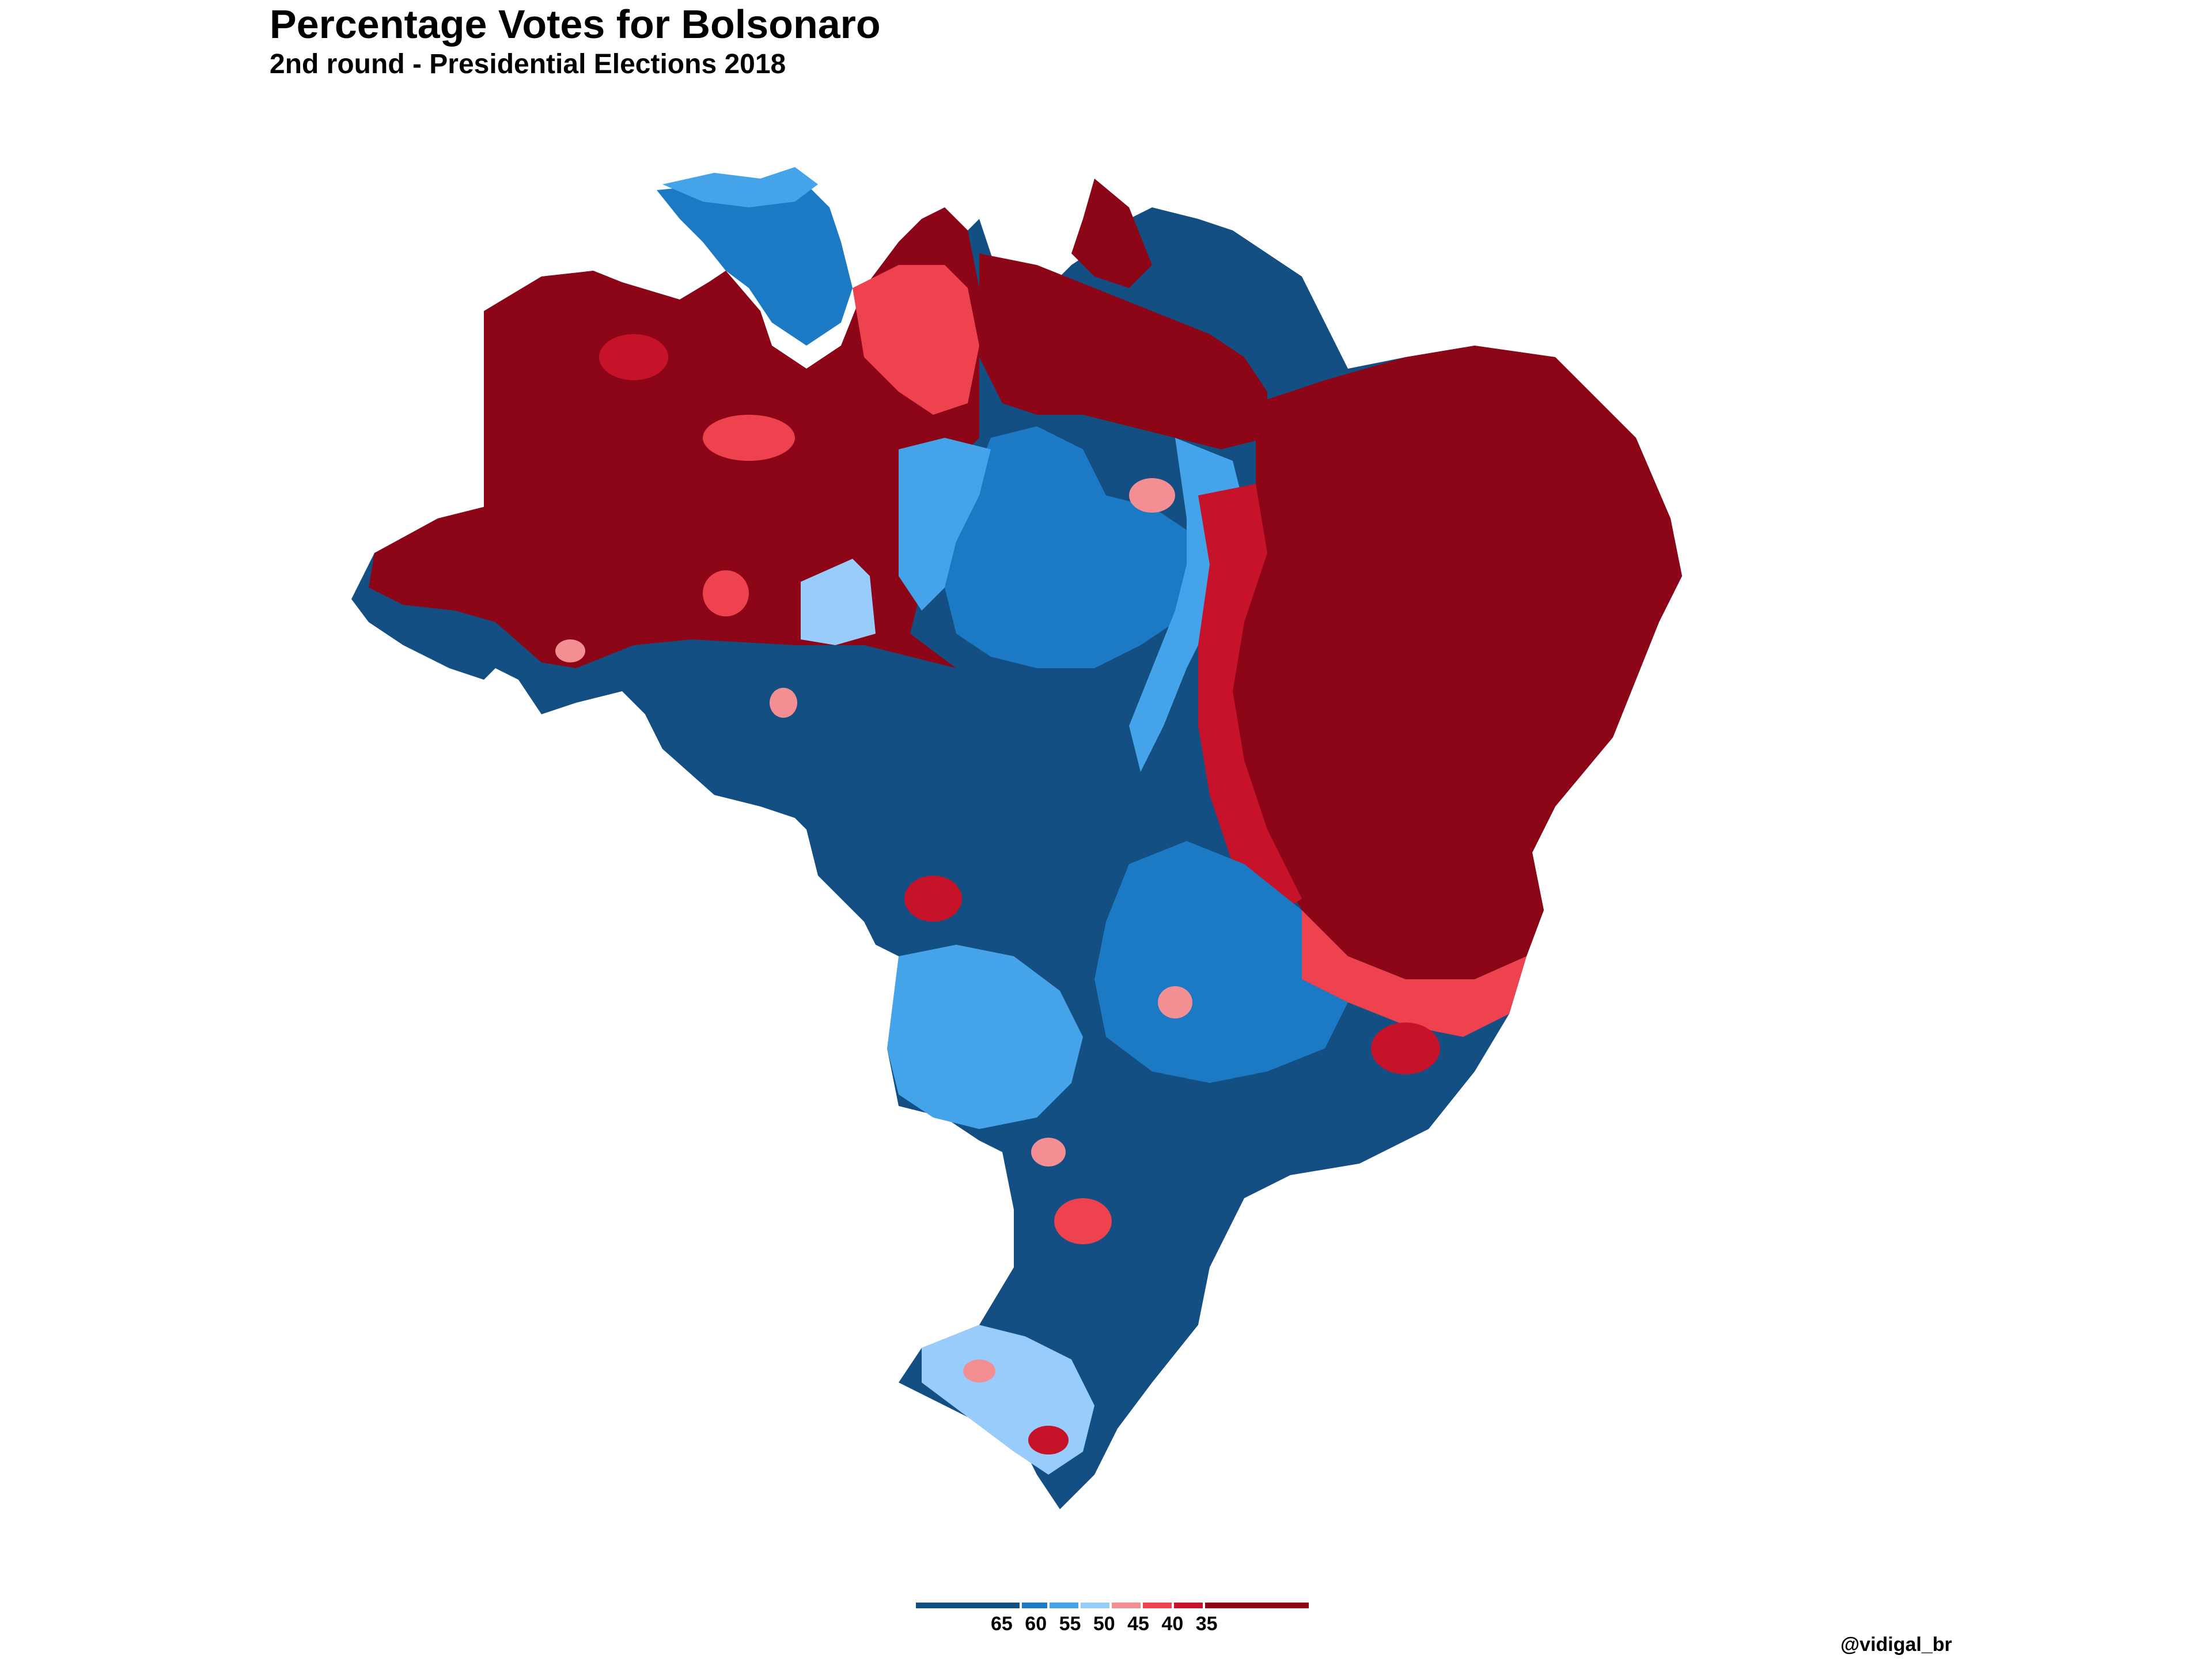 The height and width of the screenshot is (1659, 2212). What do you see at coordinates (1250, 703) in the screenshot?
I see `region-northeast-fringe` at bounding box center [1250, 703].